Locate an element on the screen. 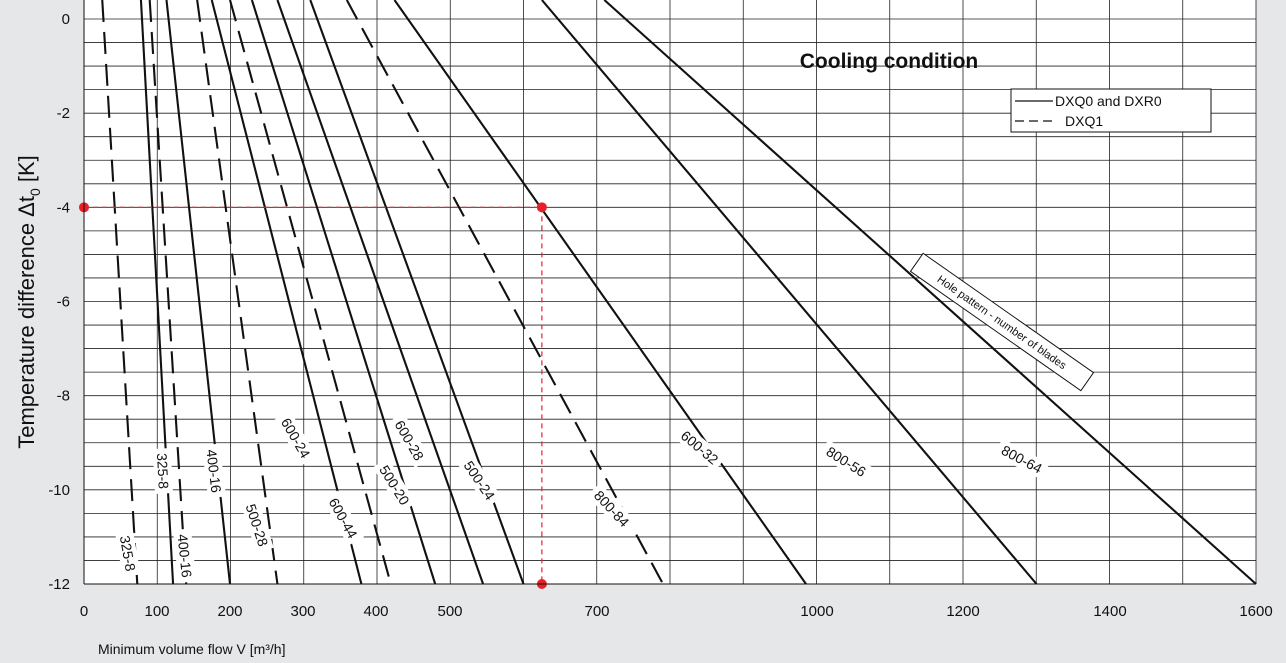 The width and height of the screenshot is (1286, 663). y-tick-label: -6 is located at coordinates (63, 302).